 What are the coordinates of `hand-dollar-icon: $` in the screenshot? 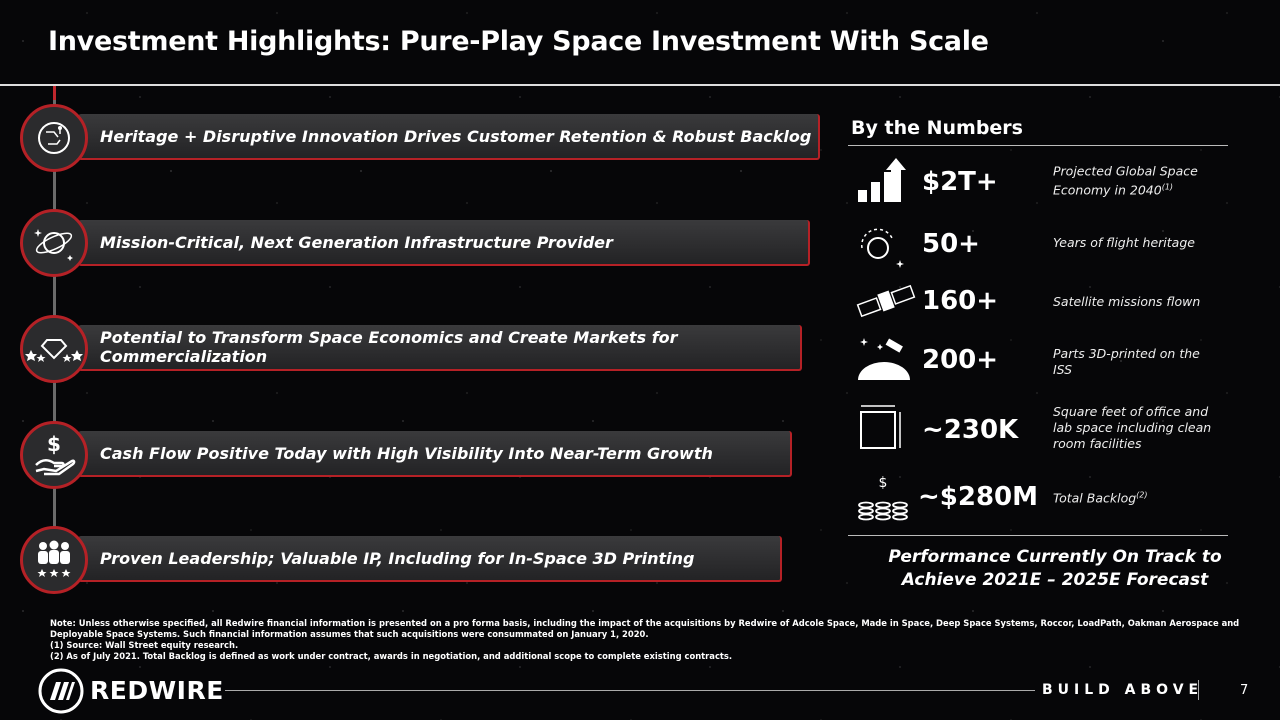 It's located at (55, 454).